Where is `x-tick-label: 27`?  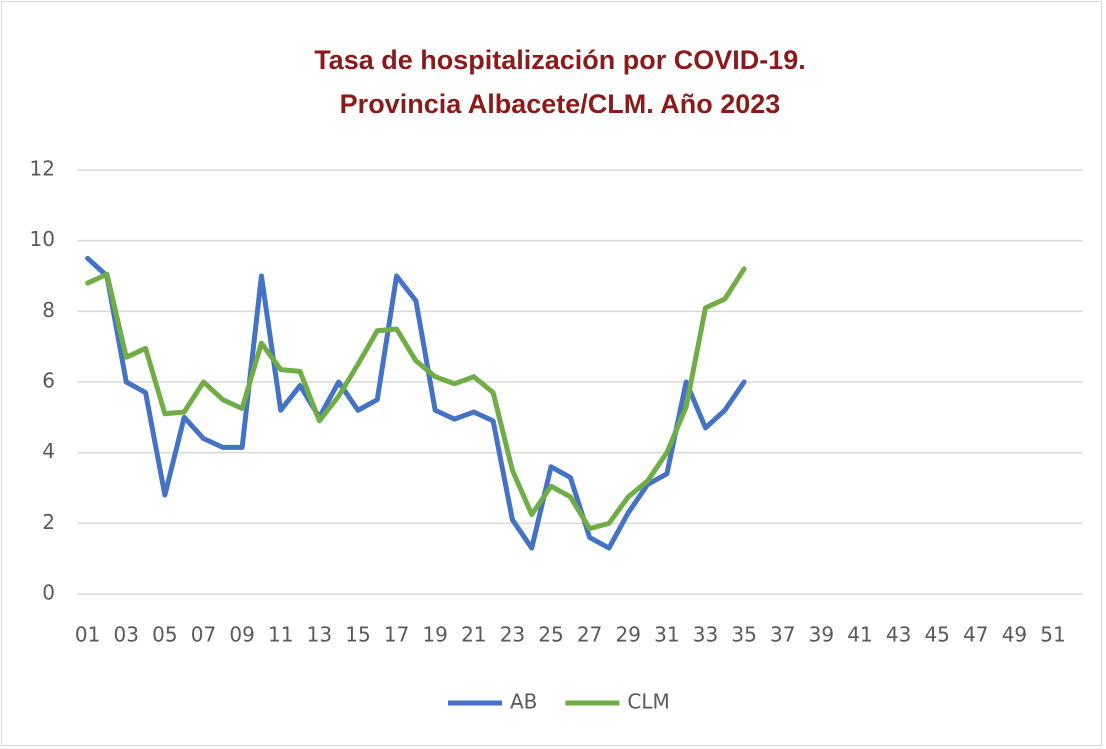
x-tick-label: 27 is located at coordinates (589, 635).